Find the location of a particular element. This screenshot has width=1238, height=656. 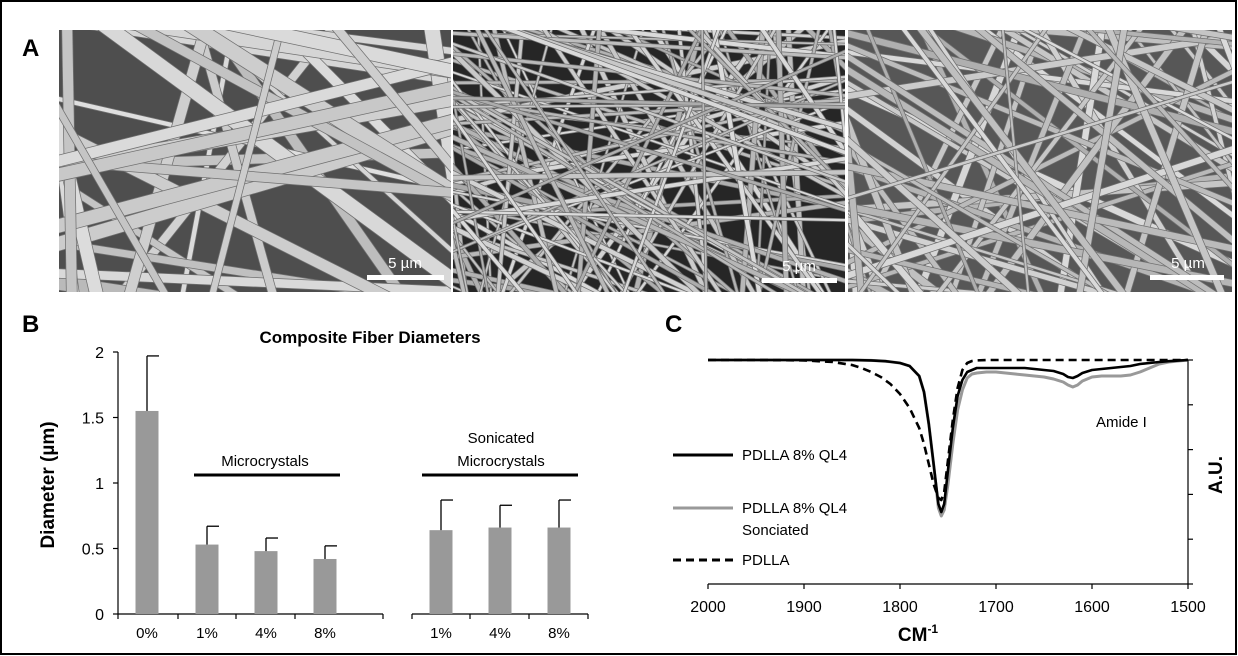

scale-bar-2: 5 µm is located at coordinates (799, 270).